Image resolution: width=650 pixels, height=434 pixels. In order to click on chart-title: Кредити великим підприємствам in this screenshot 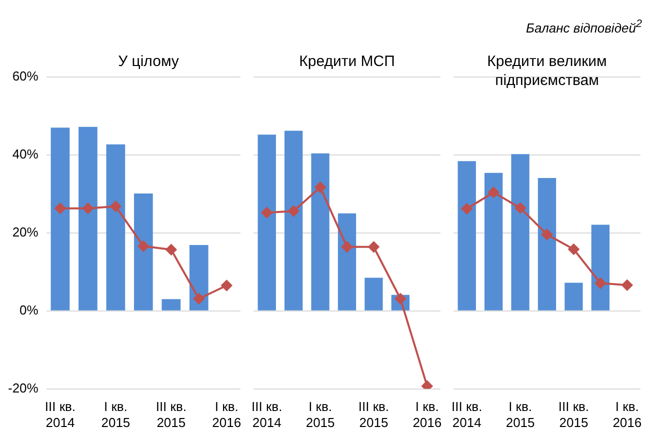, I will do `click(547, 71)`.